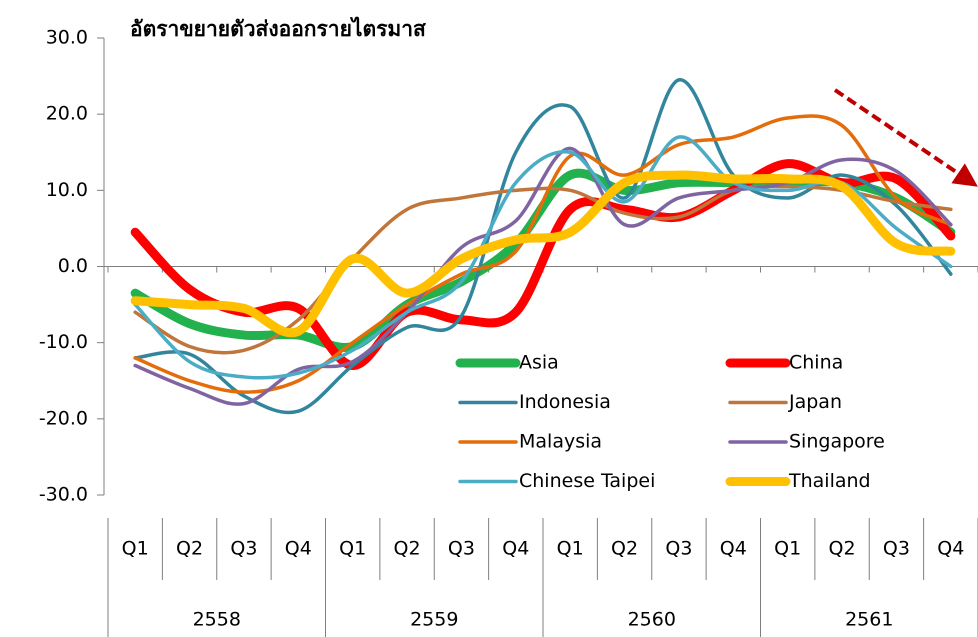 Image resolution: width=978 pixels, height=637 pixels. I want to click on legend-label: Indonesia, so click(565, 402).